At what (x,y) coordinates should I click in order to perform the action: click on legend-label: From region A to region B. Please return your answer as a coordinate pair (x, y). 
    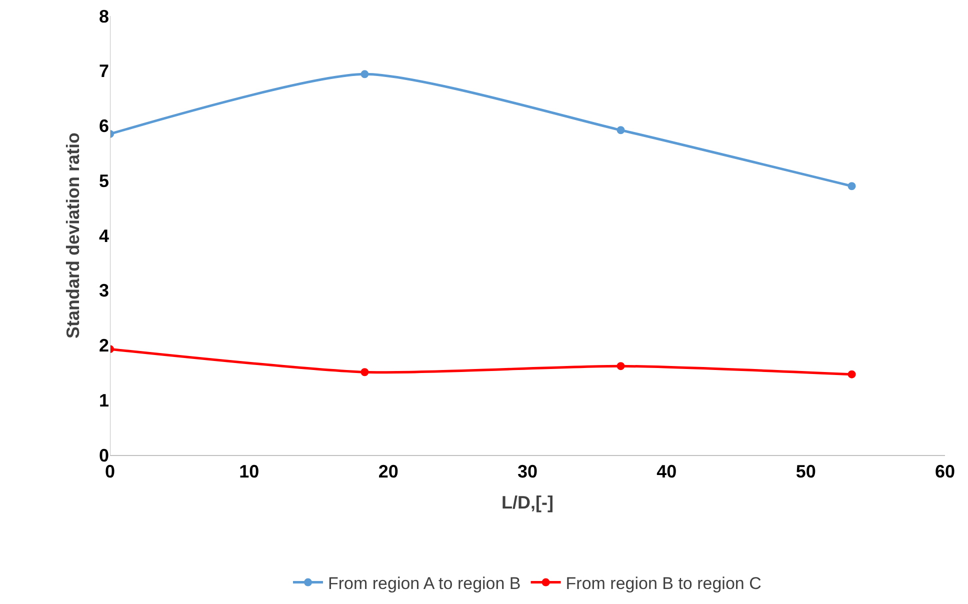
    Looking at the image, I should click on (424, 583).